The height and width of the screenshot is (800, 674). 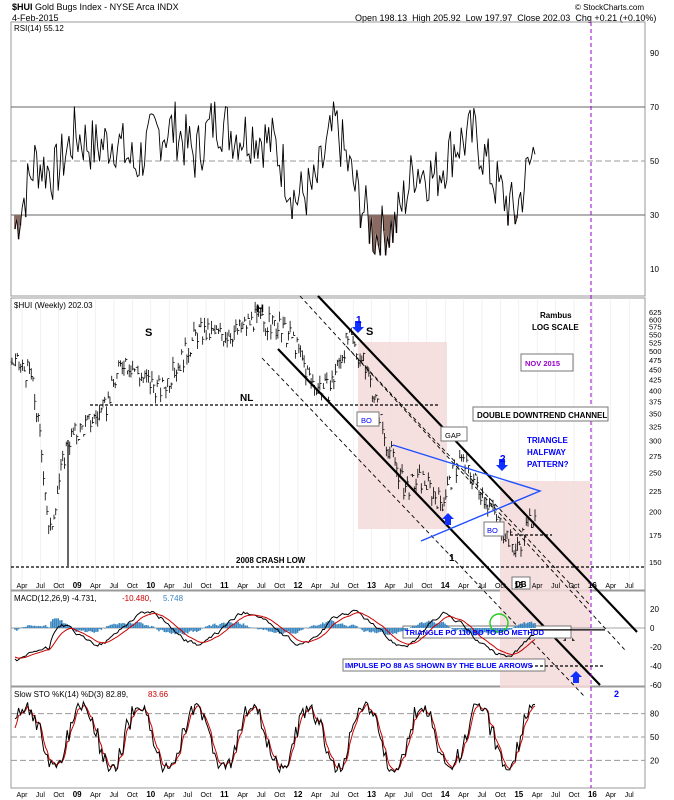 What do you see at coordinates (656, 666) in the screenshot?
I see `macd-y-label: -40` at bounding box center [656, 666].